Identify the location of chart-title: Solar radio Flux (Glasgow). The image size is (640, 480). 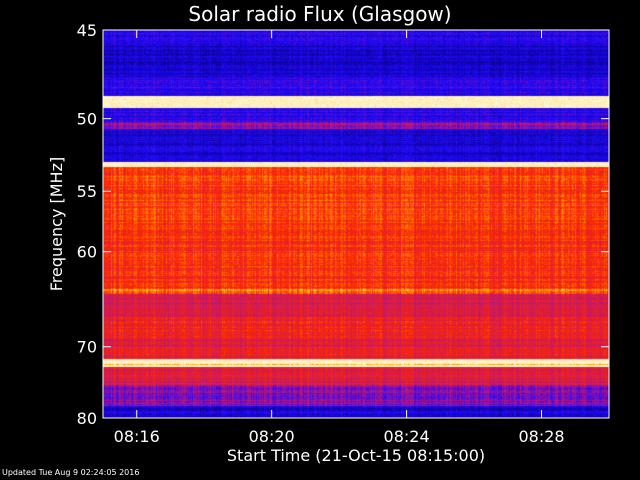
(320, 14).